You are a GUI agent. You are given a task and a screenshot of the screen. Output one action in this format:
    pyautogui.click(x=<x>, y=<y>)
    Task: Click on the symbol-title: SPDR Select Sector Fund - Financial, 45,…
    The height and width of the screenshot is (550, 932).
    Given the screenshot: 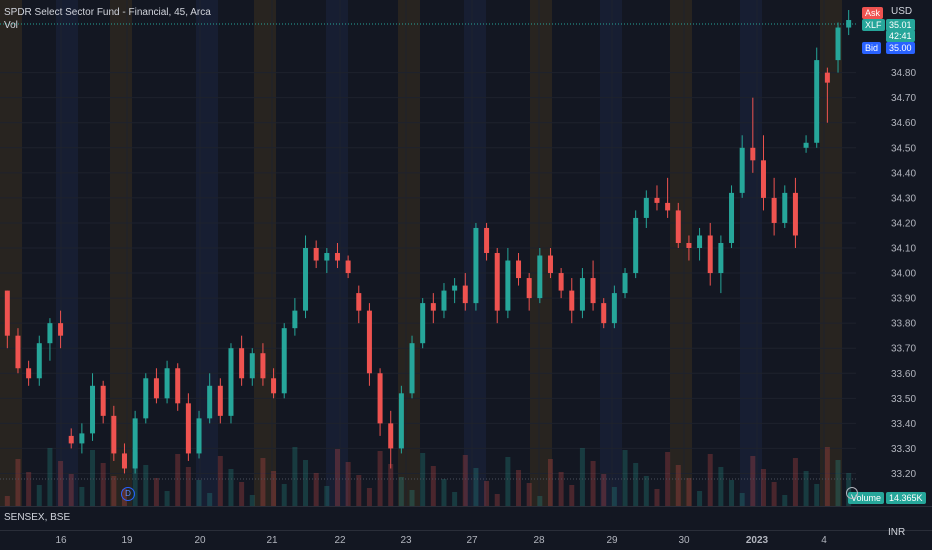 What is the action you would take?
    pyautogui.click(x=107, y=12)
    